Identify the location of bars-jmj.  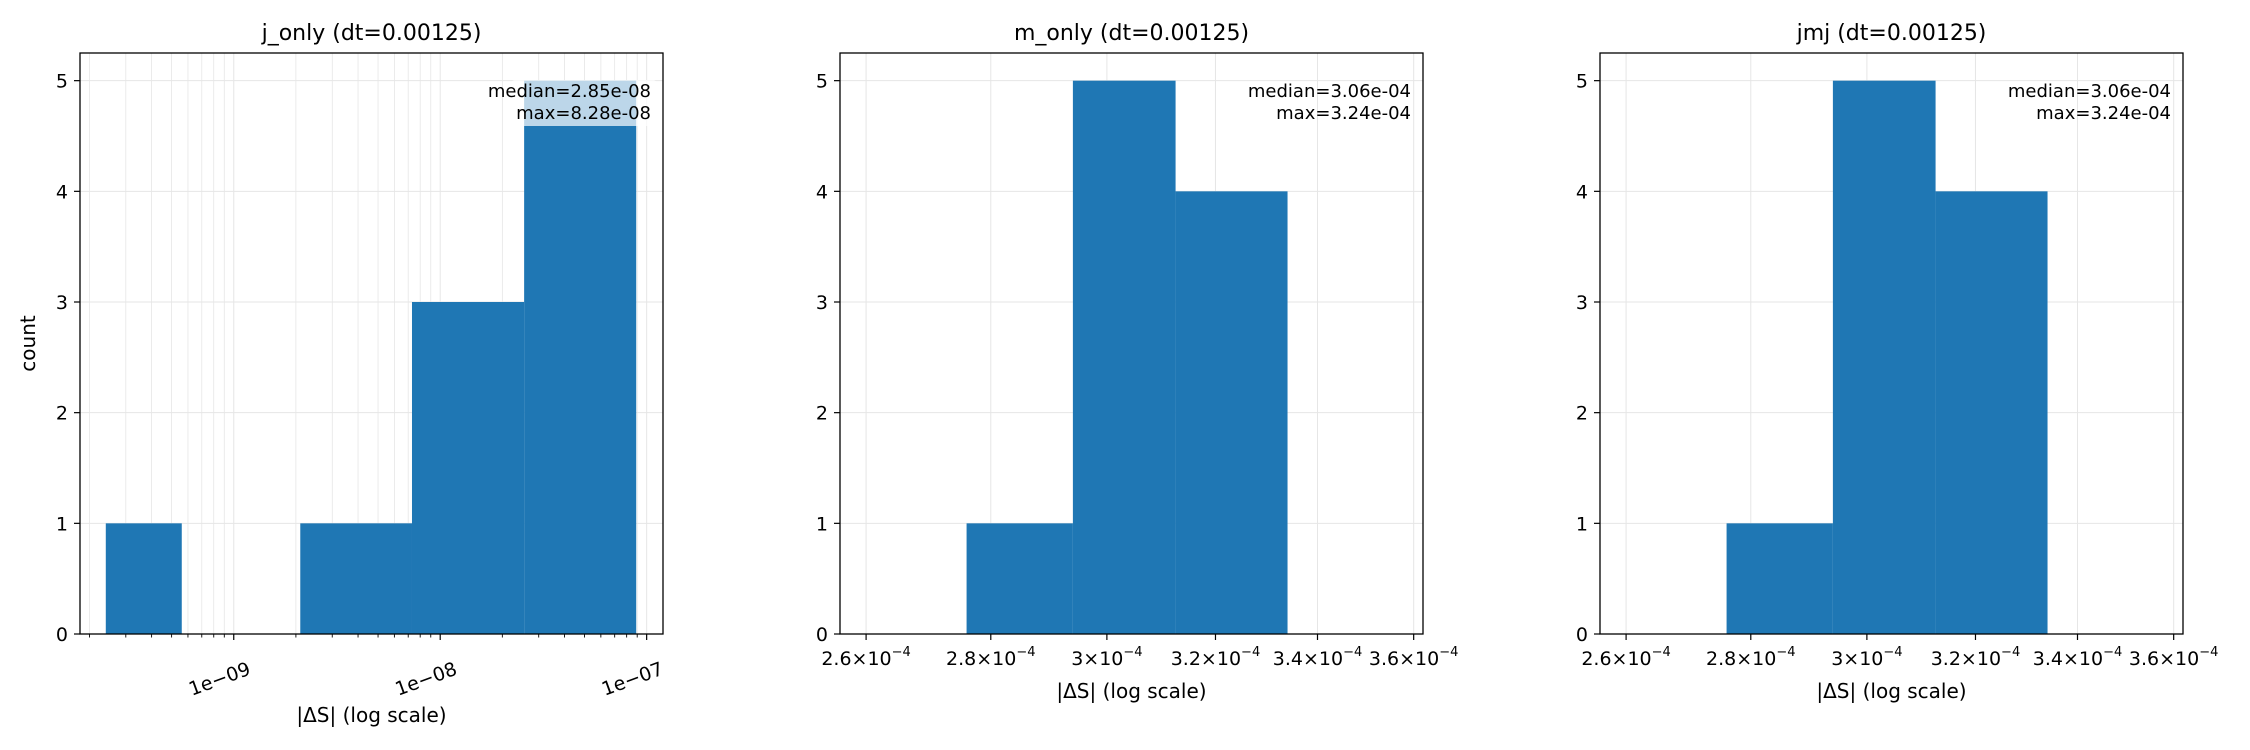
(1887, 357).